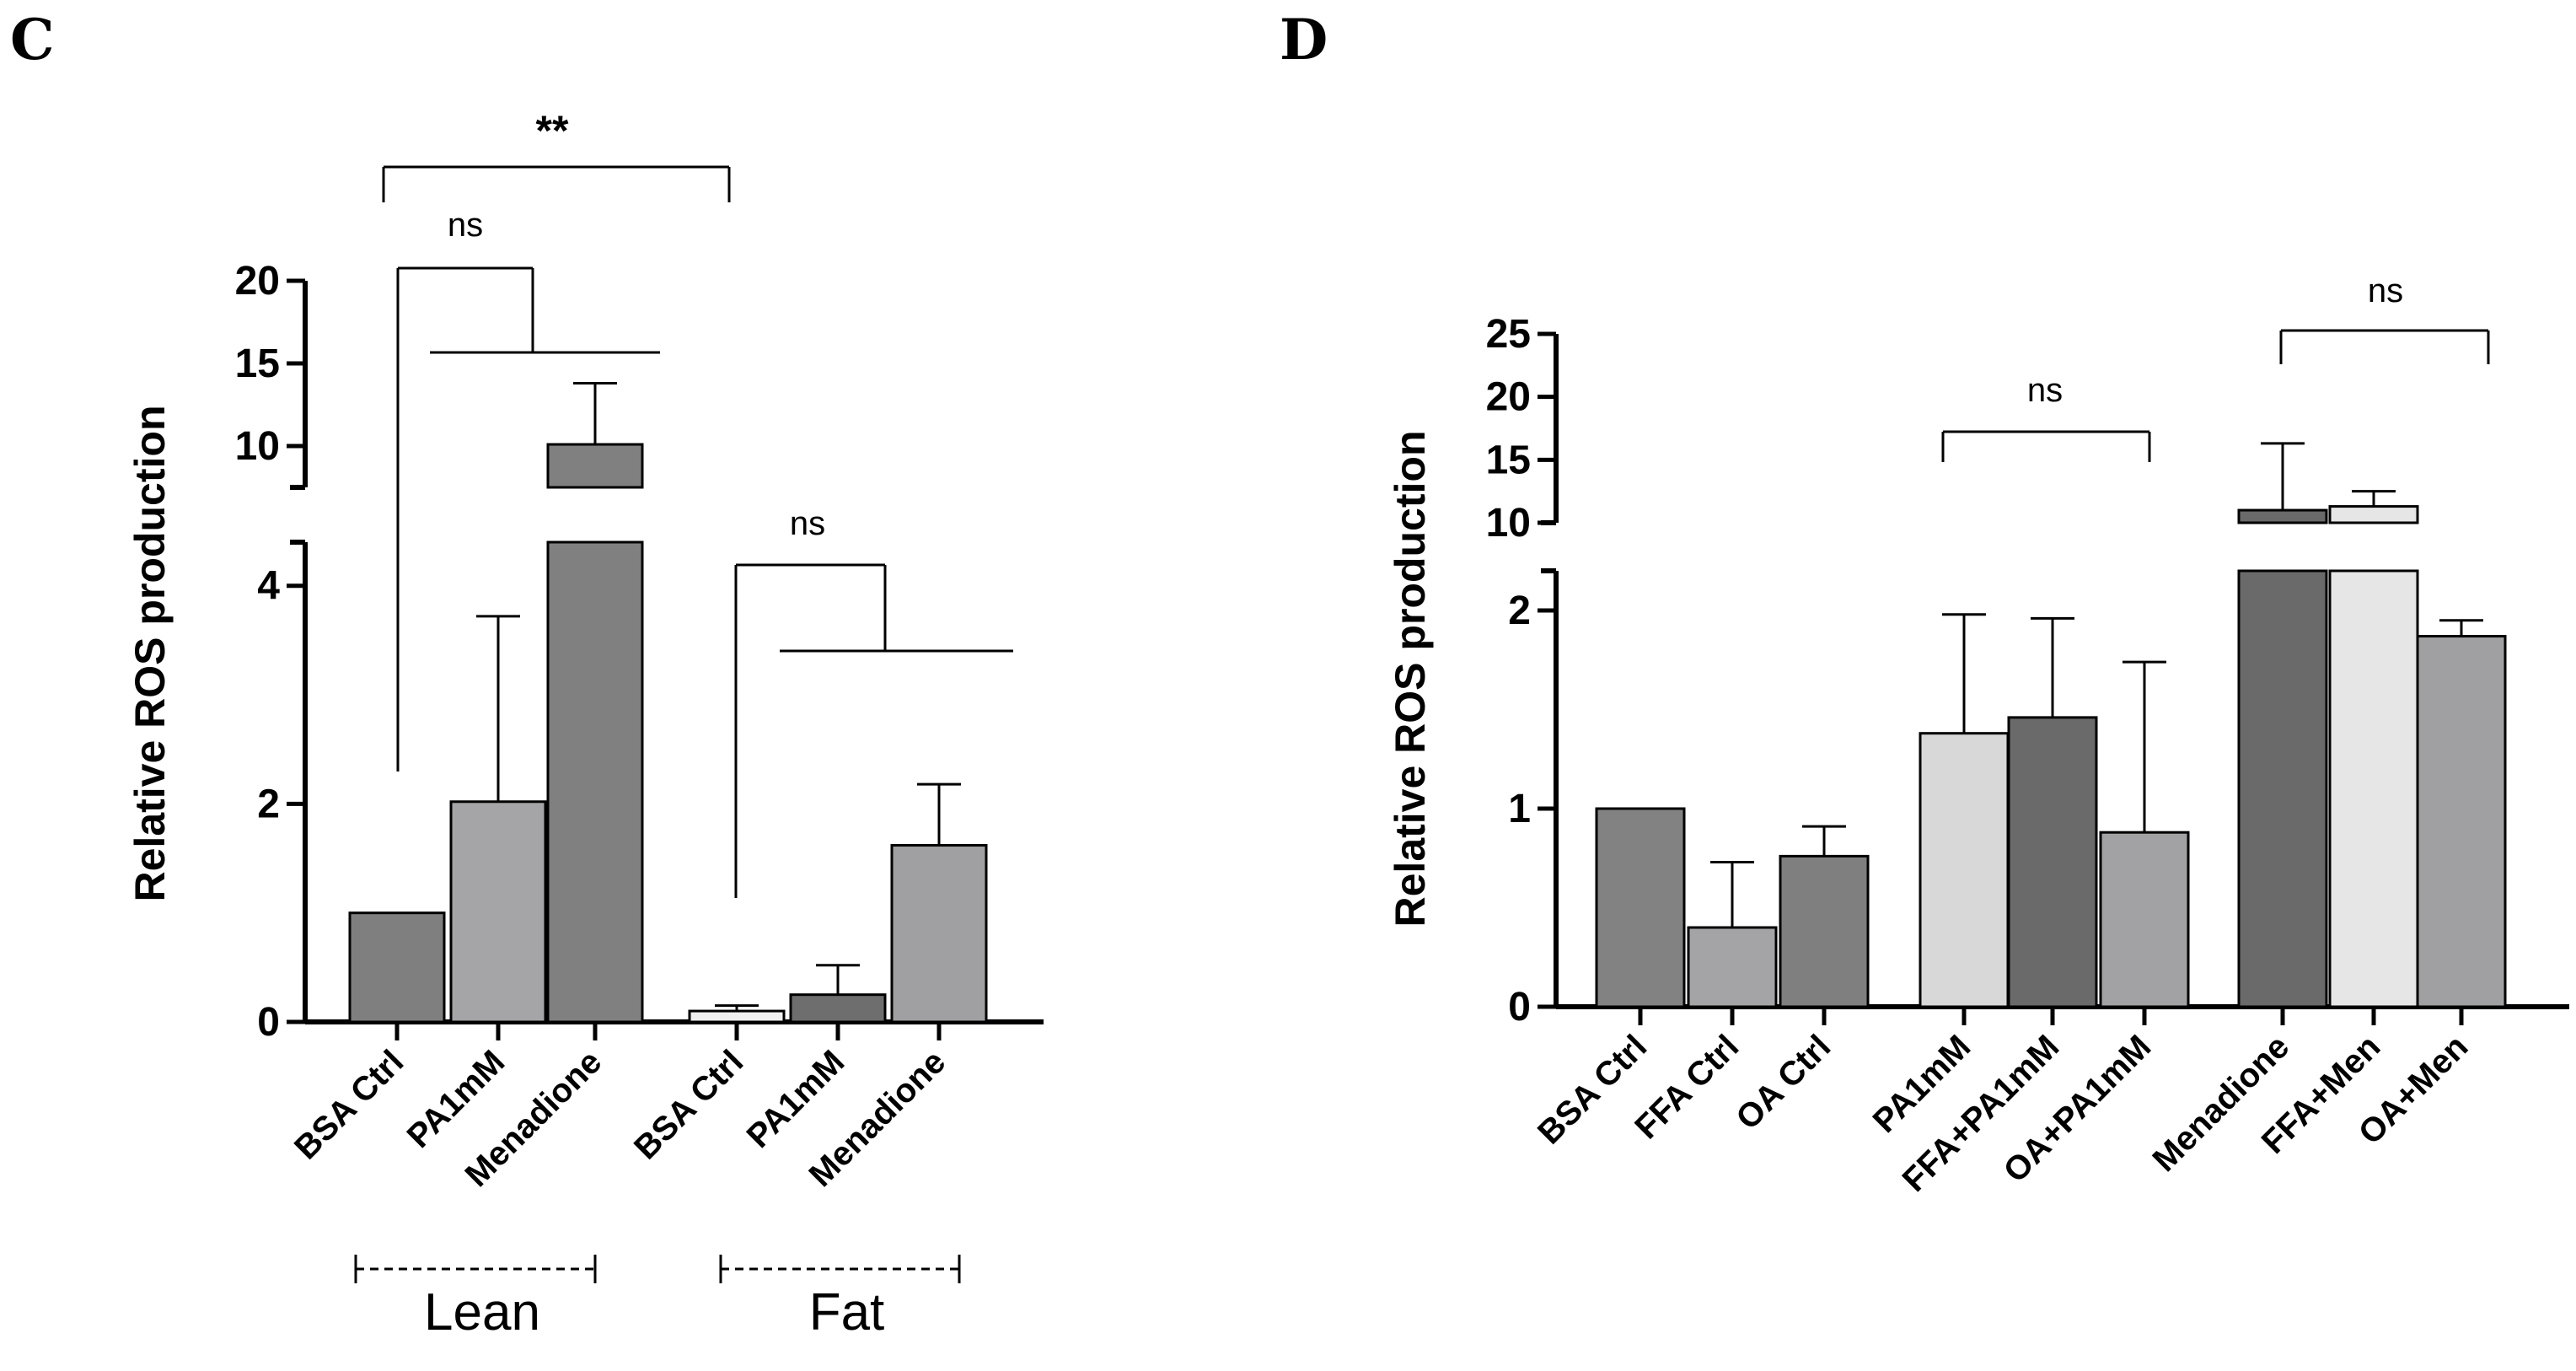 This screenshot has height=1371, width=2576. Describe the element at coordinates (1981, 1114) in the screenshot. I see `category-label: FFA+PA1mM` at that location.